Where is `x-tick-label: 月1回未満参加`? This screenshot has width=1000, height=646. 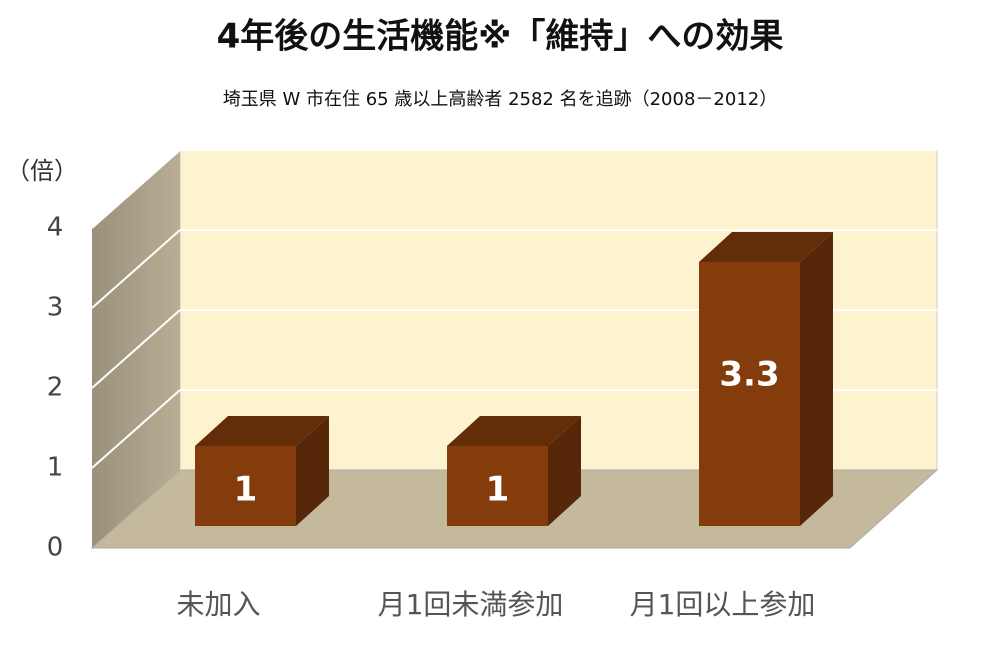 x-tick-label: 月1回未満参加 is located at coordinates (471, 604).